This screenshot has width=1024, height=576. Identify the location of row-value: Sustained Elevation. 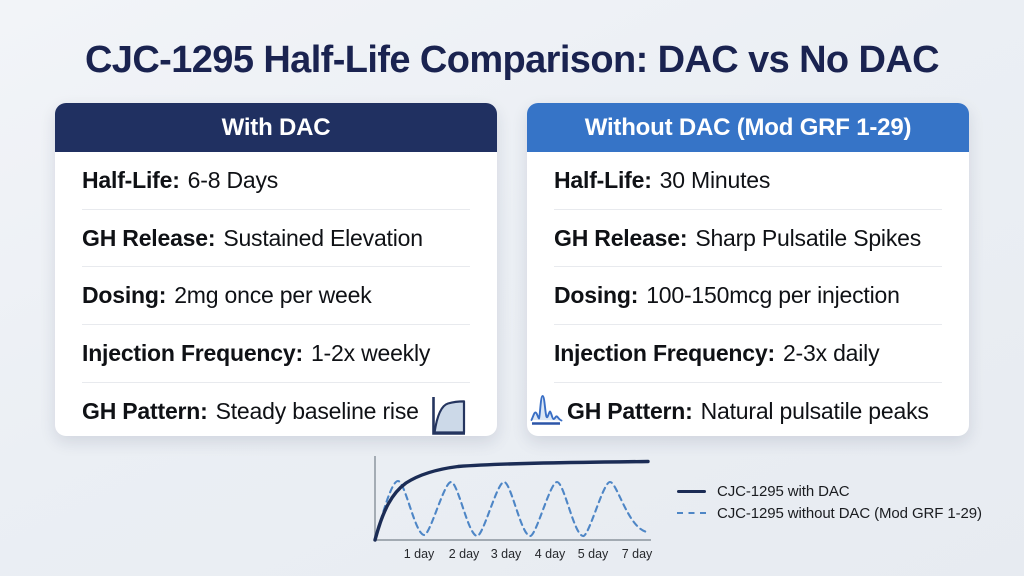
(323, 237).